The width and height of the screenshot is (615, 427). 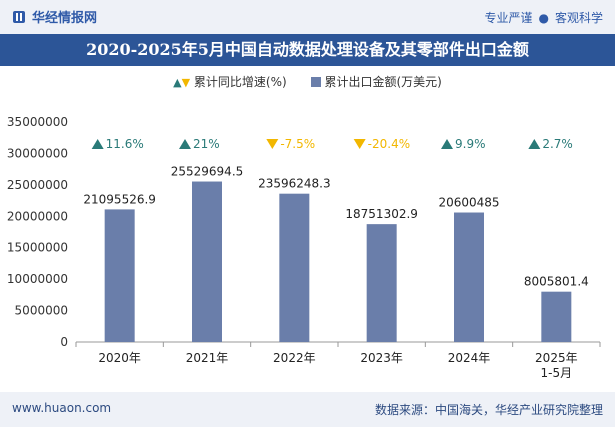 I want to click on bar-value-label: 8005801.4, so click(x=556, y=282).